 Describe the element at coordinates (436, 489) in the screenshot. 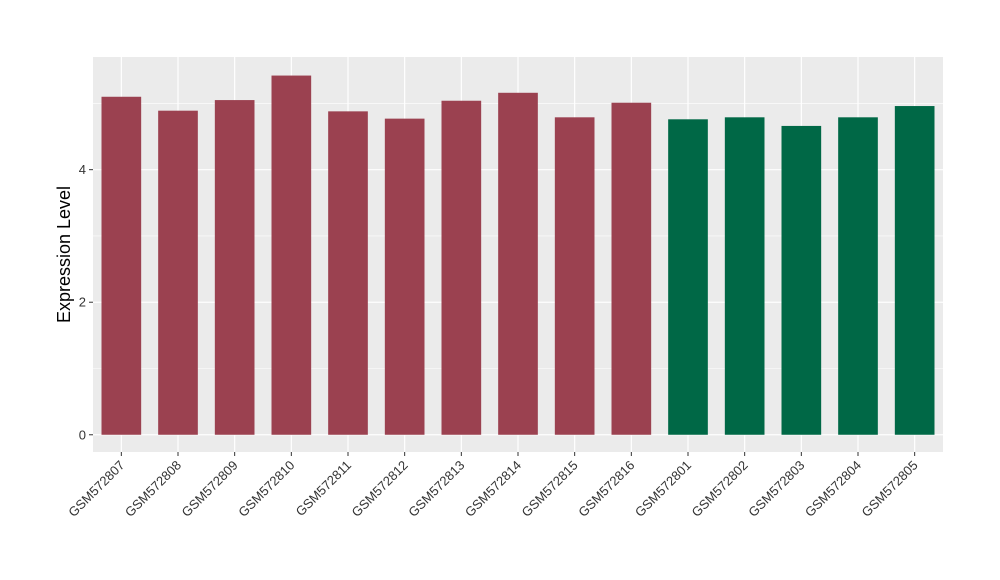

I see `x-tick-label: GSM572813` at that location.